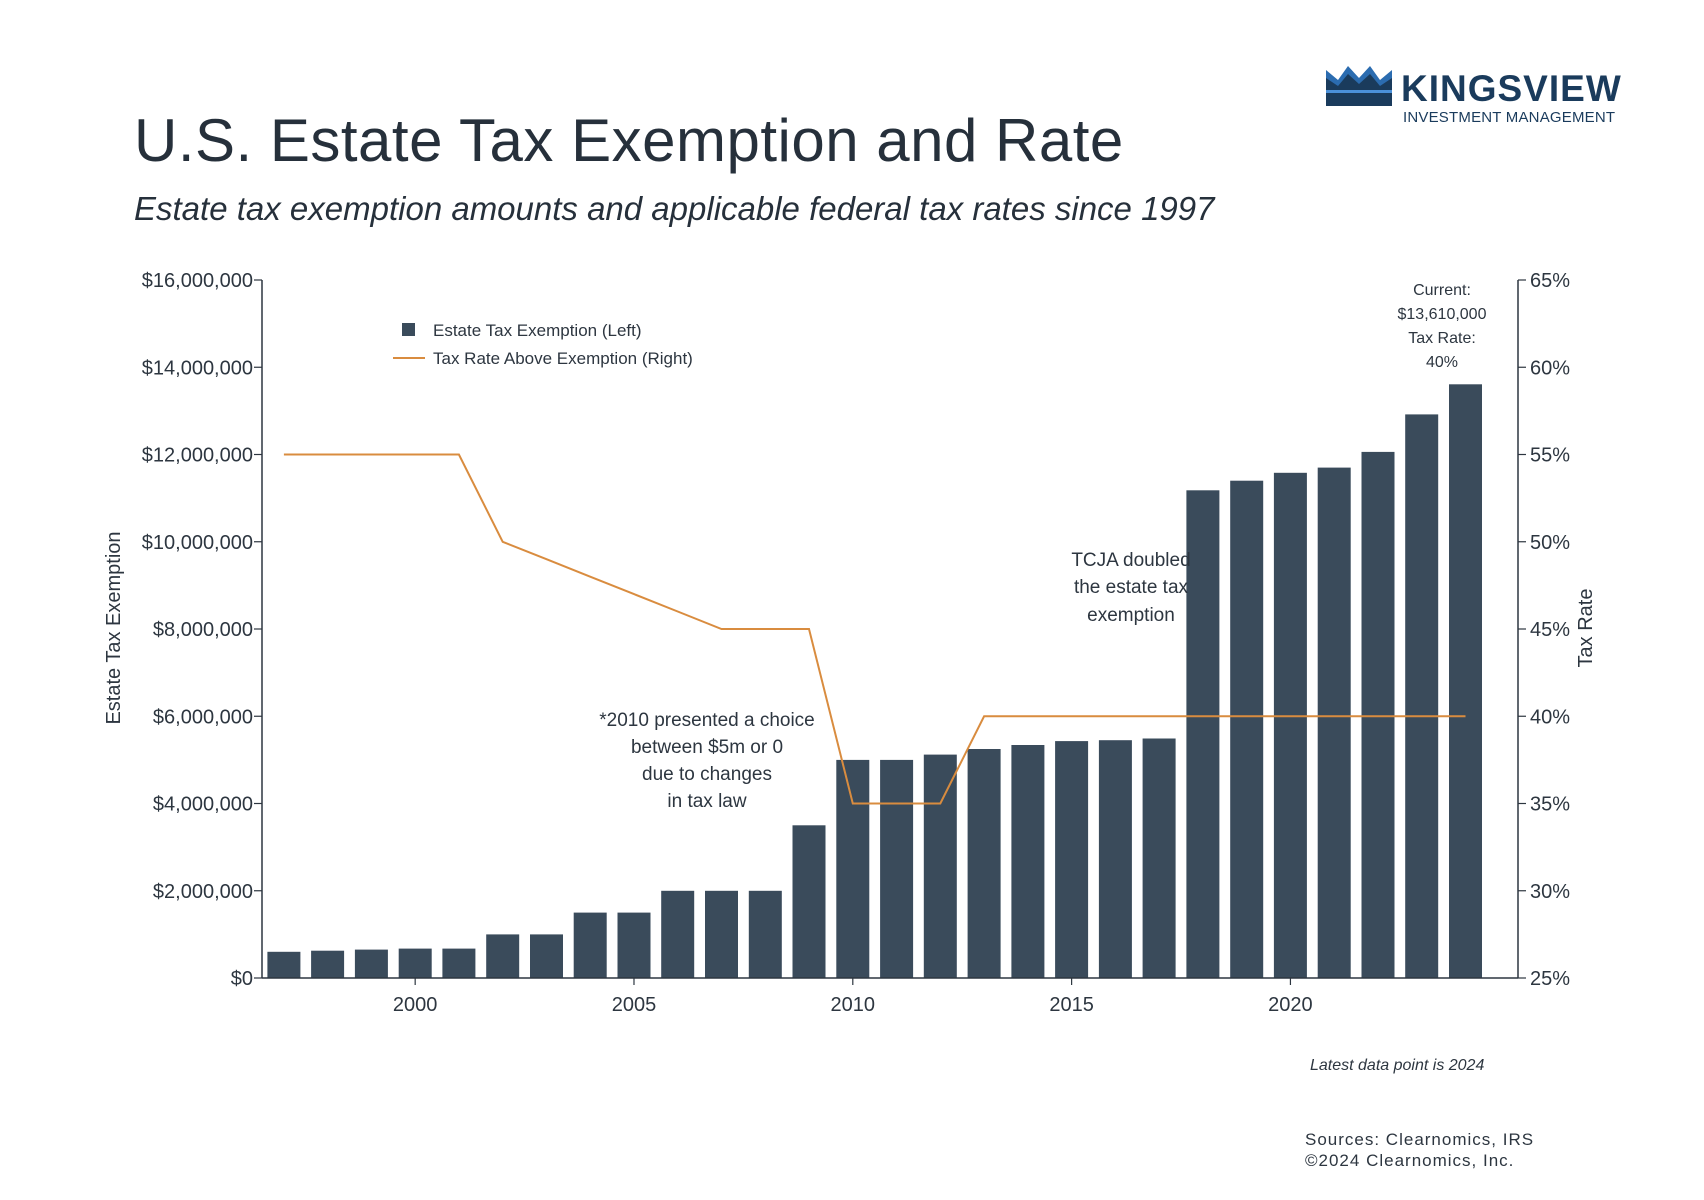 The height and width of the screenshot is (1200, 1704). What do you see at coordinates (537, 330) in the screenshot?
I see `legend-bar-label: Estate Tax Exemption (Left)` at bounding box center [537, 330].